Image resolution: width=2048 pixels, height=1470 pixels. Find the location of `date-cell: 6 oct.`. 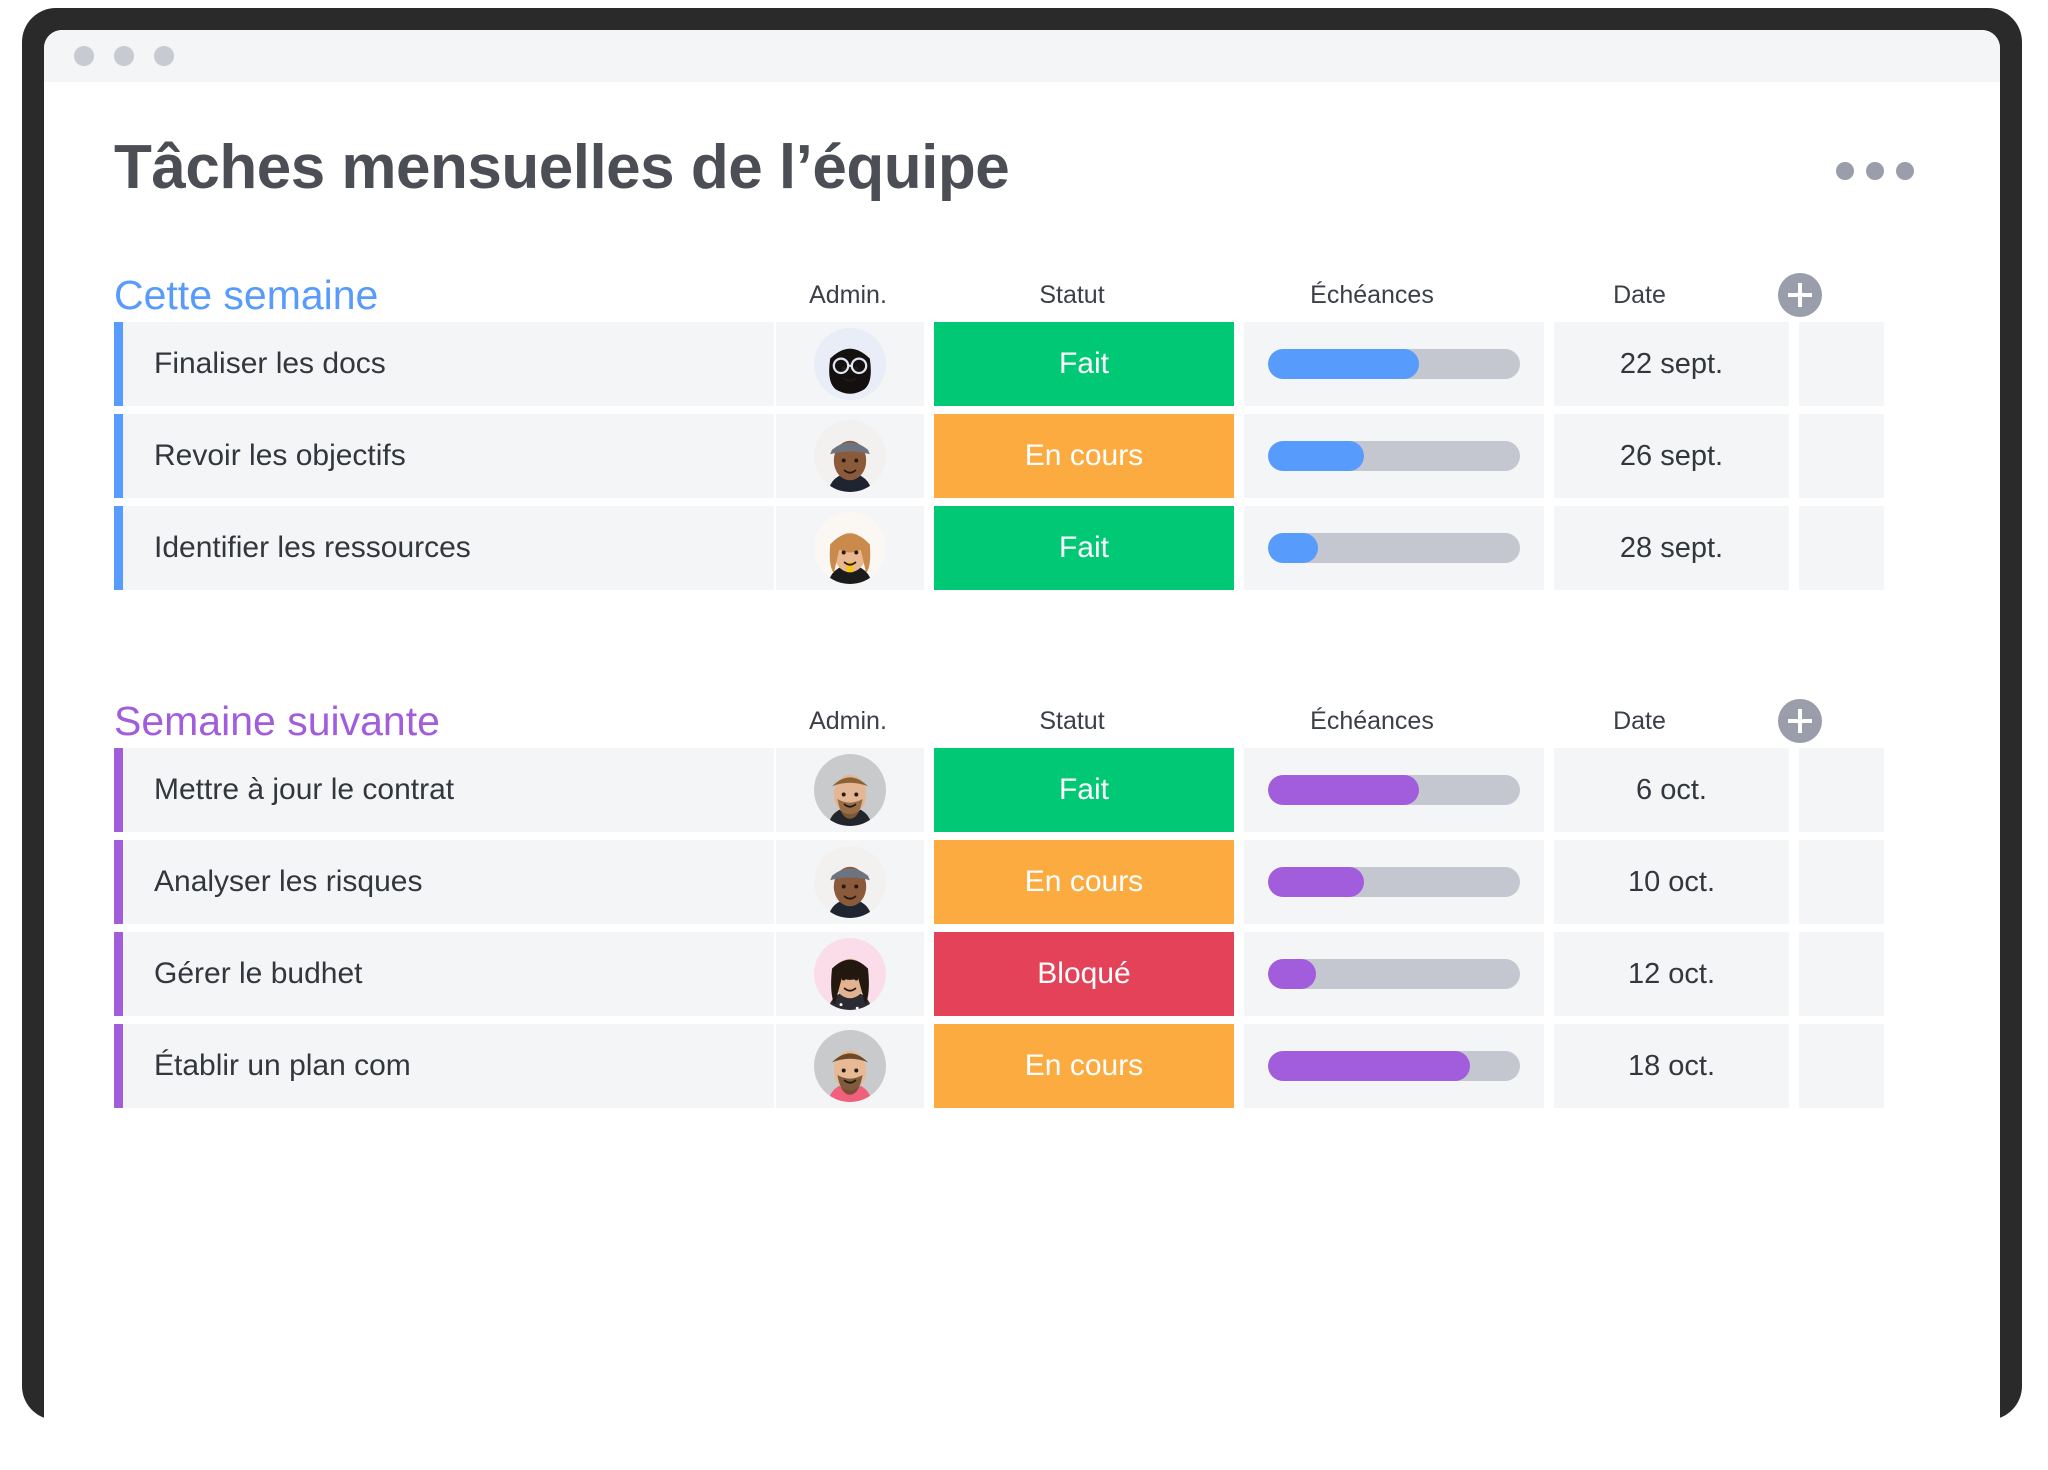

date-cell: 6 oct. is located at coordinates (1671, 790).